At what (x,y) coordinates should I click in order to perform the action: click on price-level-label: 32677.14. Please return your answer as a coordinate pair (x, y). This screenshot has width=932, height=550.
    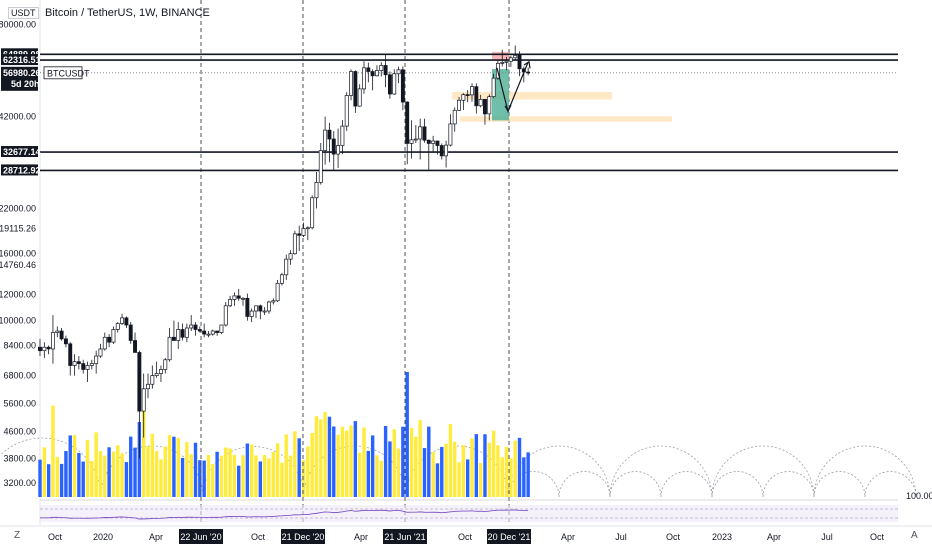
    Looking at the image, I should click on (22, 152).